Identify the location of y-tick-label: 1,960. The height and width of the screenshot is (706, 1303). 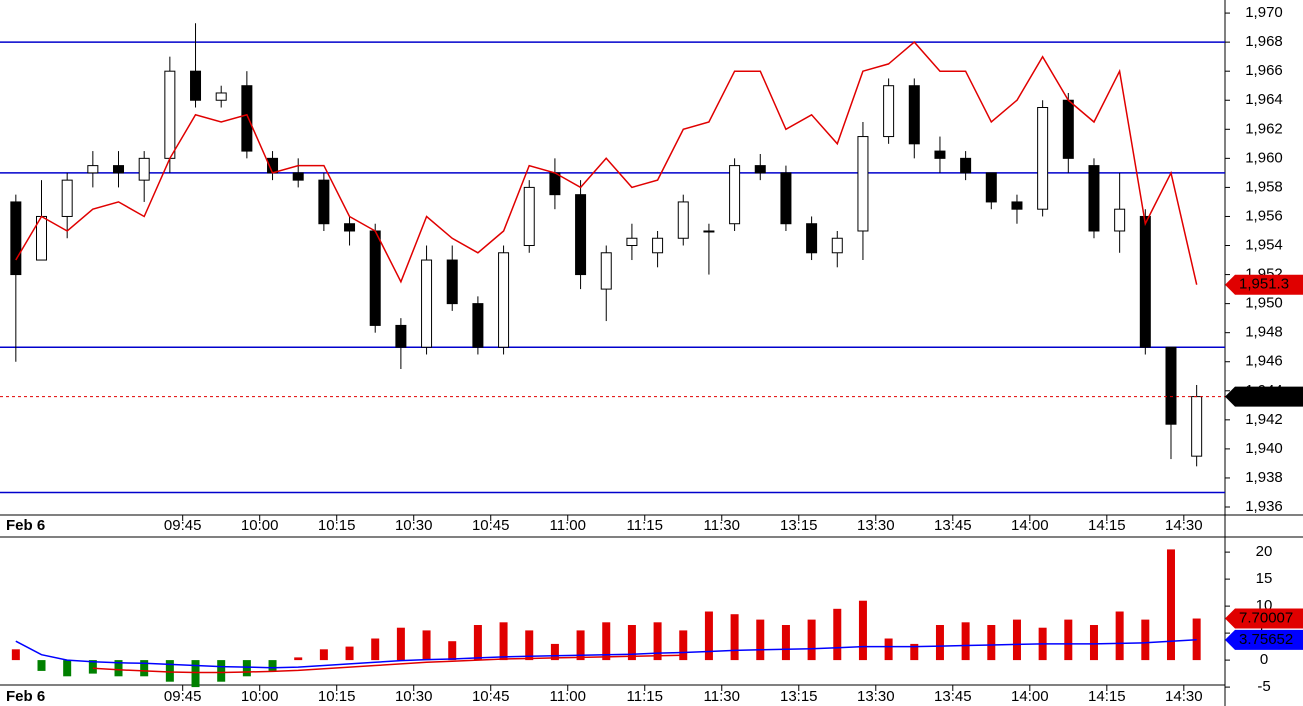
(1264, 157).